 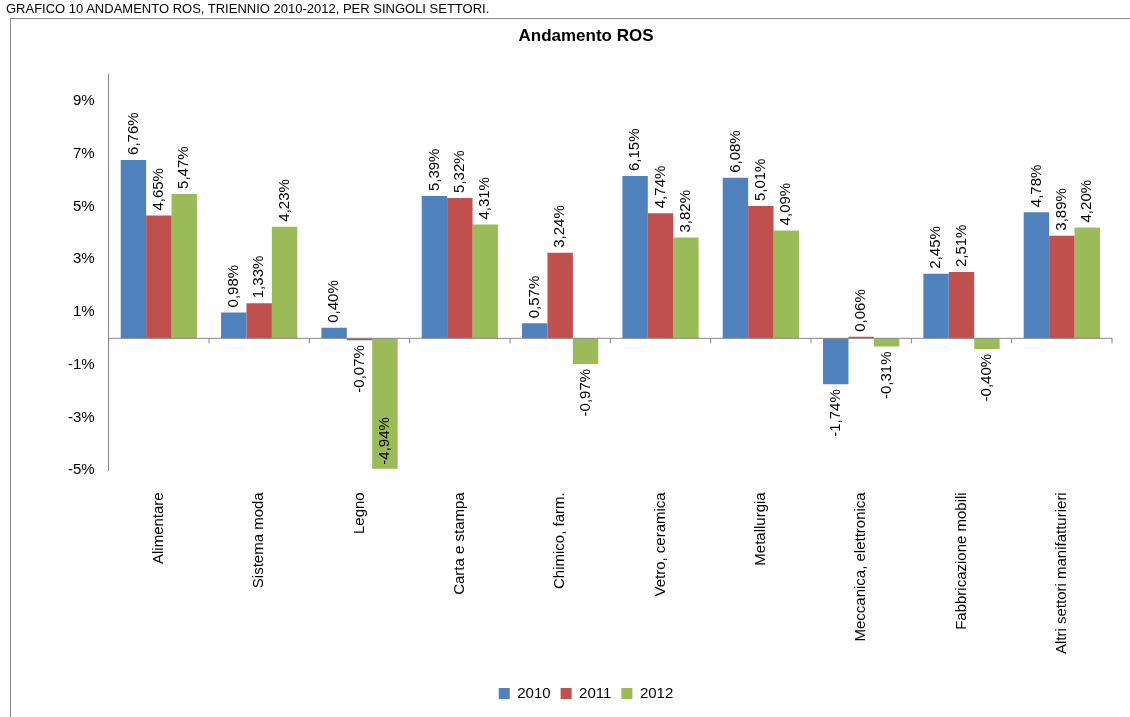 What do you see at coordinates (656, 692) in the screenshot?
I see `legend-label: 2012` at bounding box center [656, 692].